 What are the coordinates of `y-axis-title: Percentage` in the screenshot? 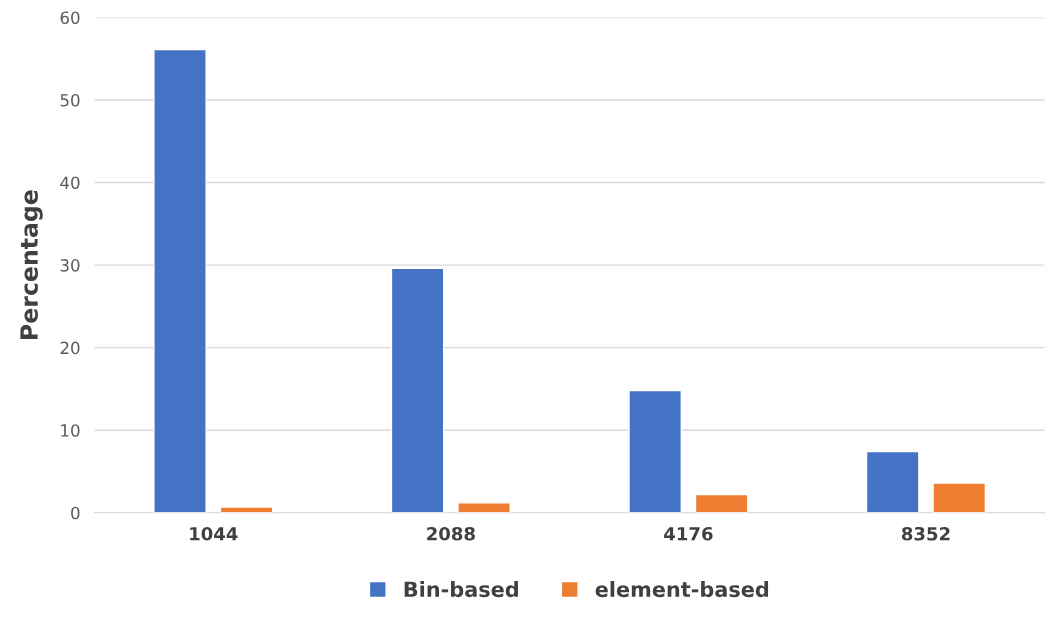 It's located at (31, 264).